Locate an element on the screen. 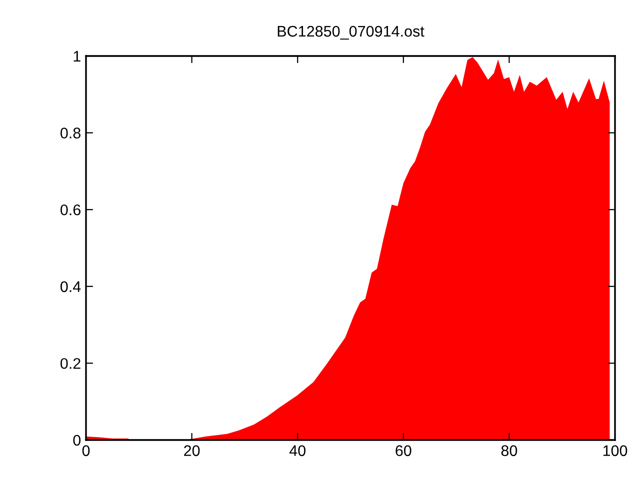  chart-title: BC12850_070914.ost is located at coordinates (351, 33).